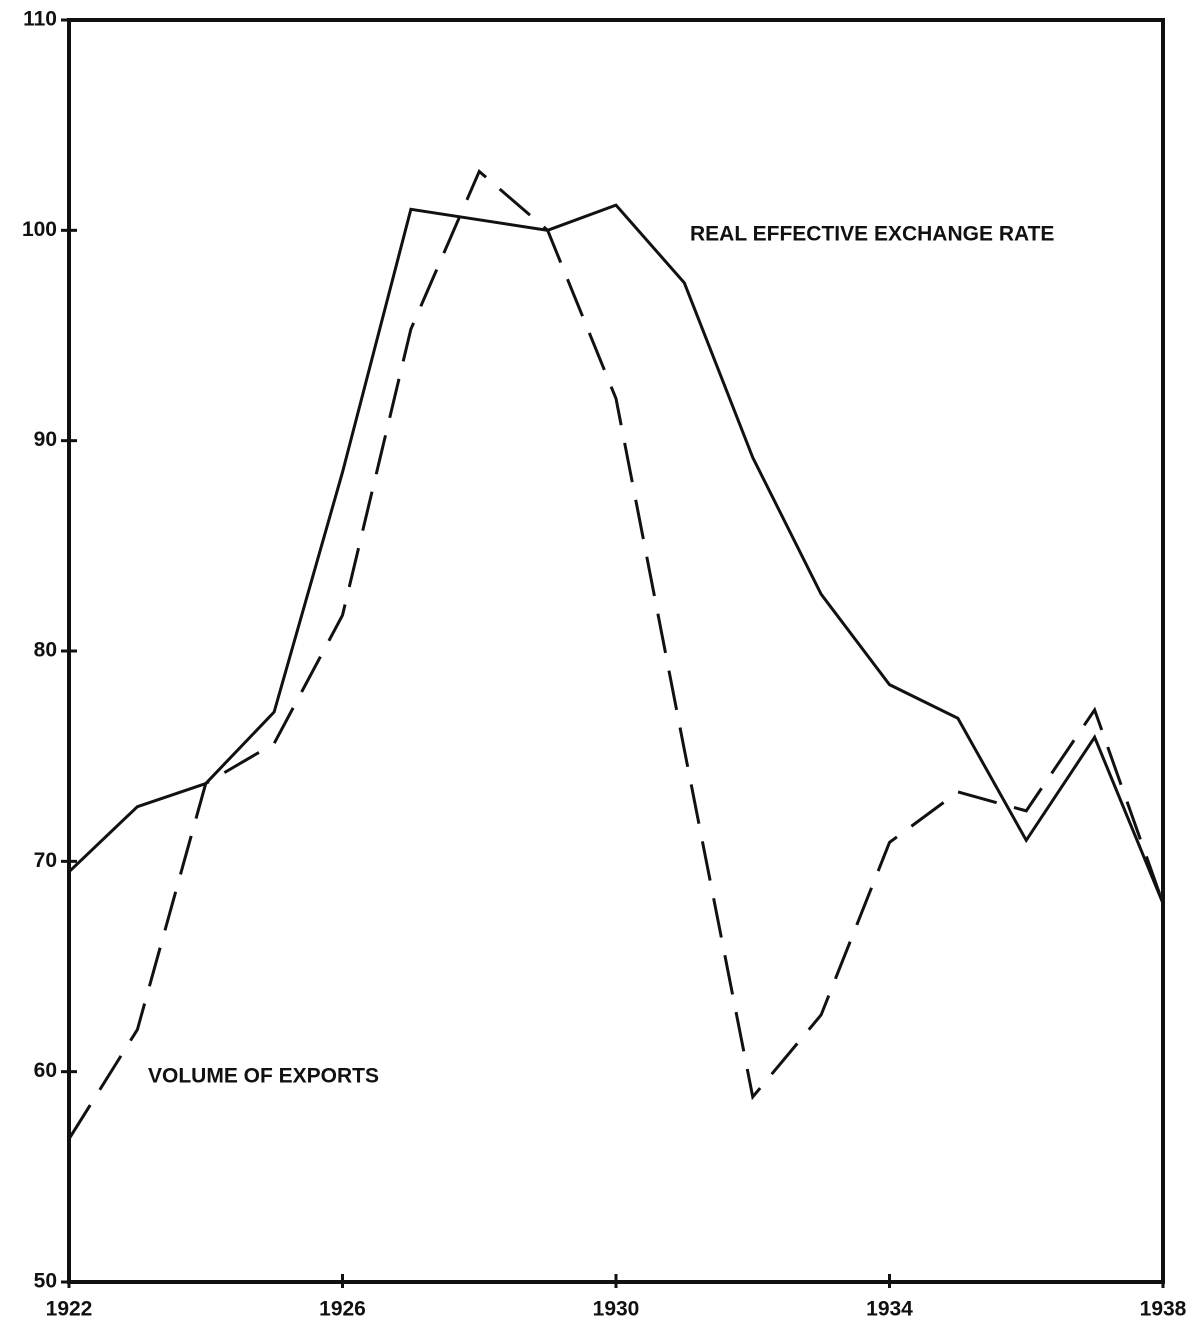  Describe the element at coordinates (40, 19) in the screenshot. I see `y-tick-label: 110` at that location.